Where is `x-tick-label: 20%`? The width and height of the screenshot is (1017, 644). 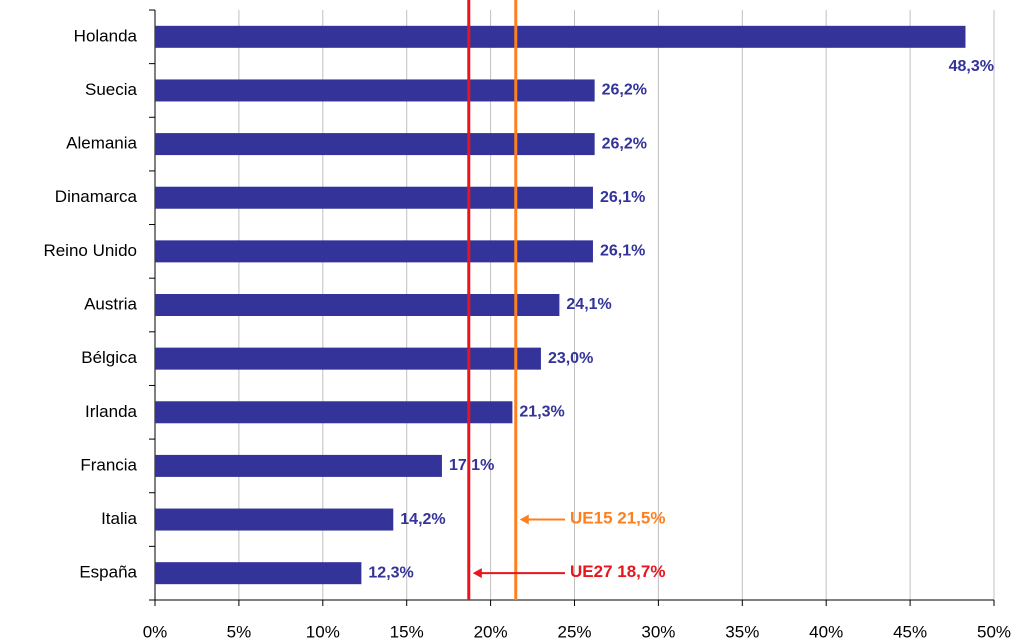
x-tick-label: 20% is located at coordinates (491, 631).